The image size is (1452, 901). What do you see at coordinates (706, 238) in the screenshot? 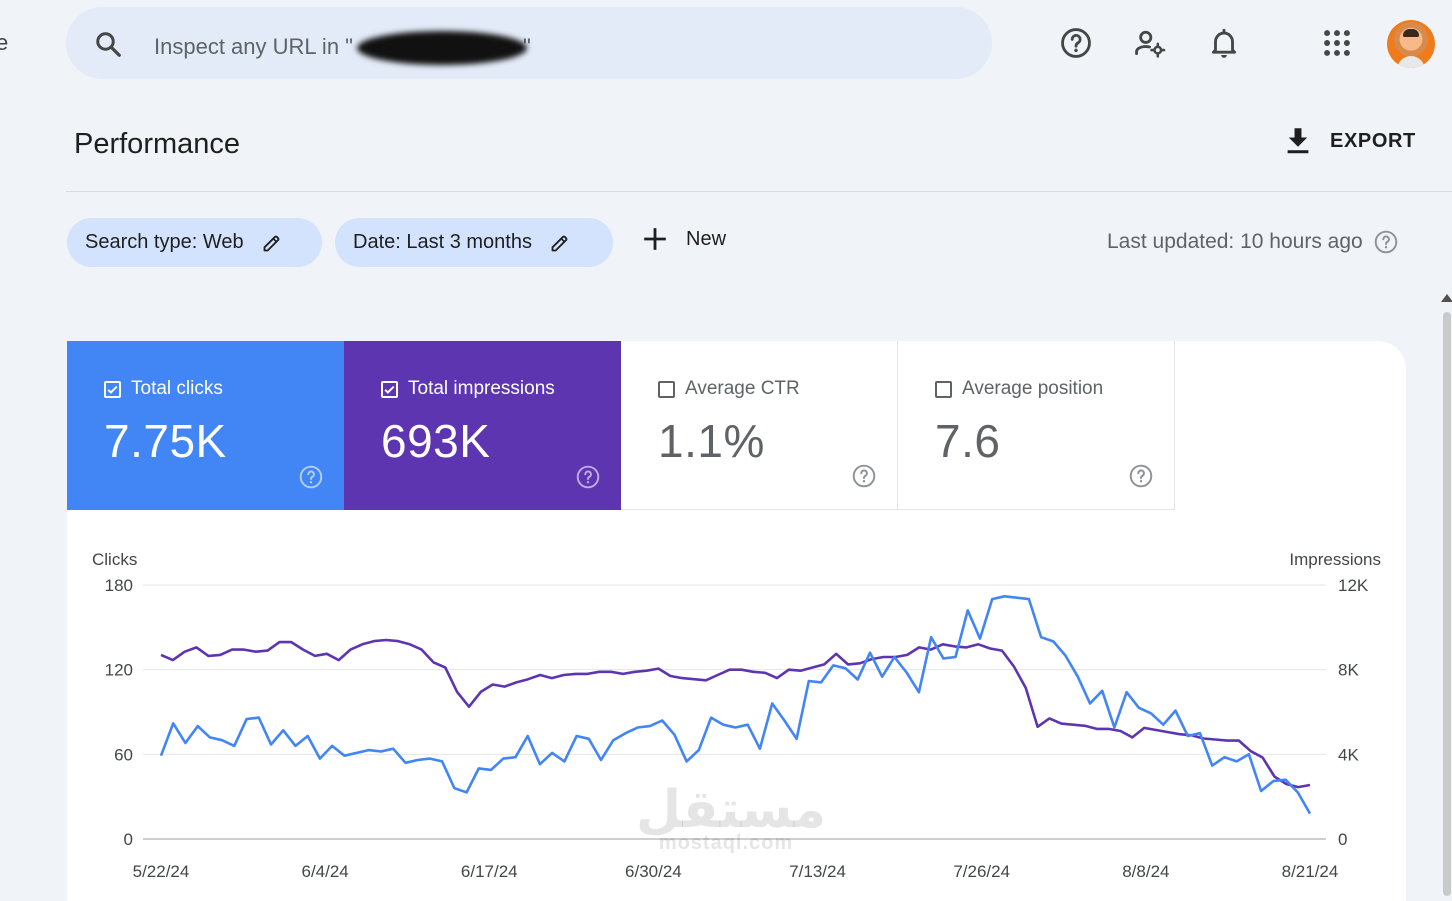
I see `add-filter-label: New` at bounding box center [706, 238].